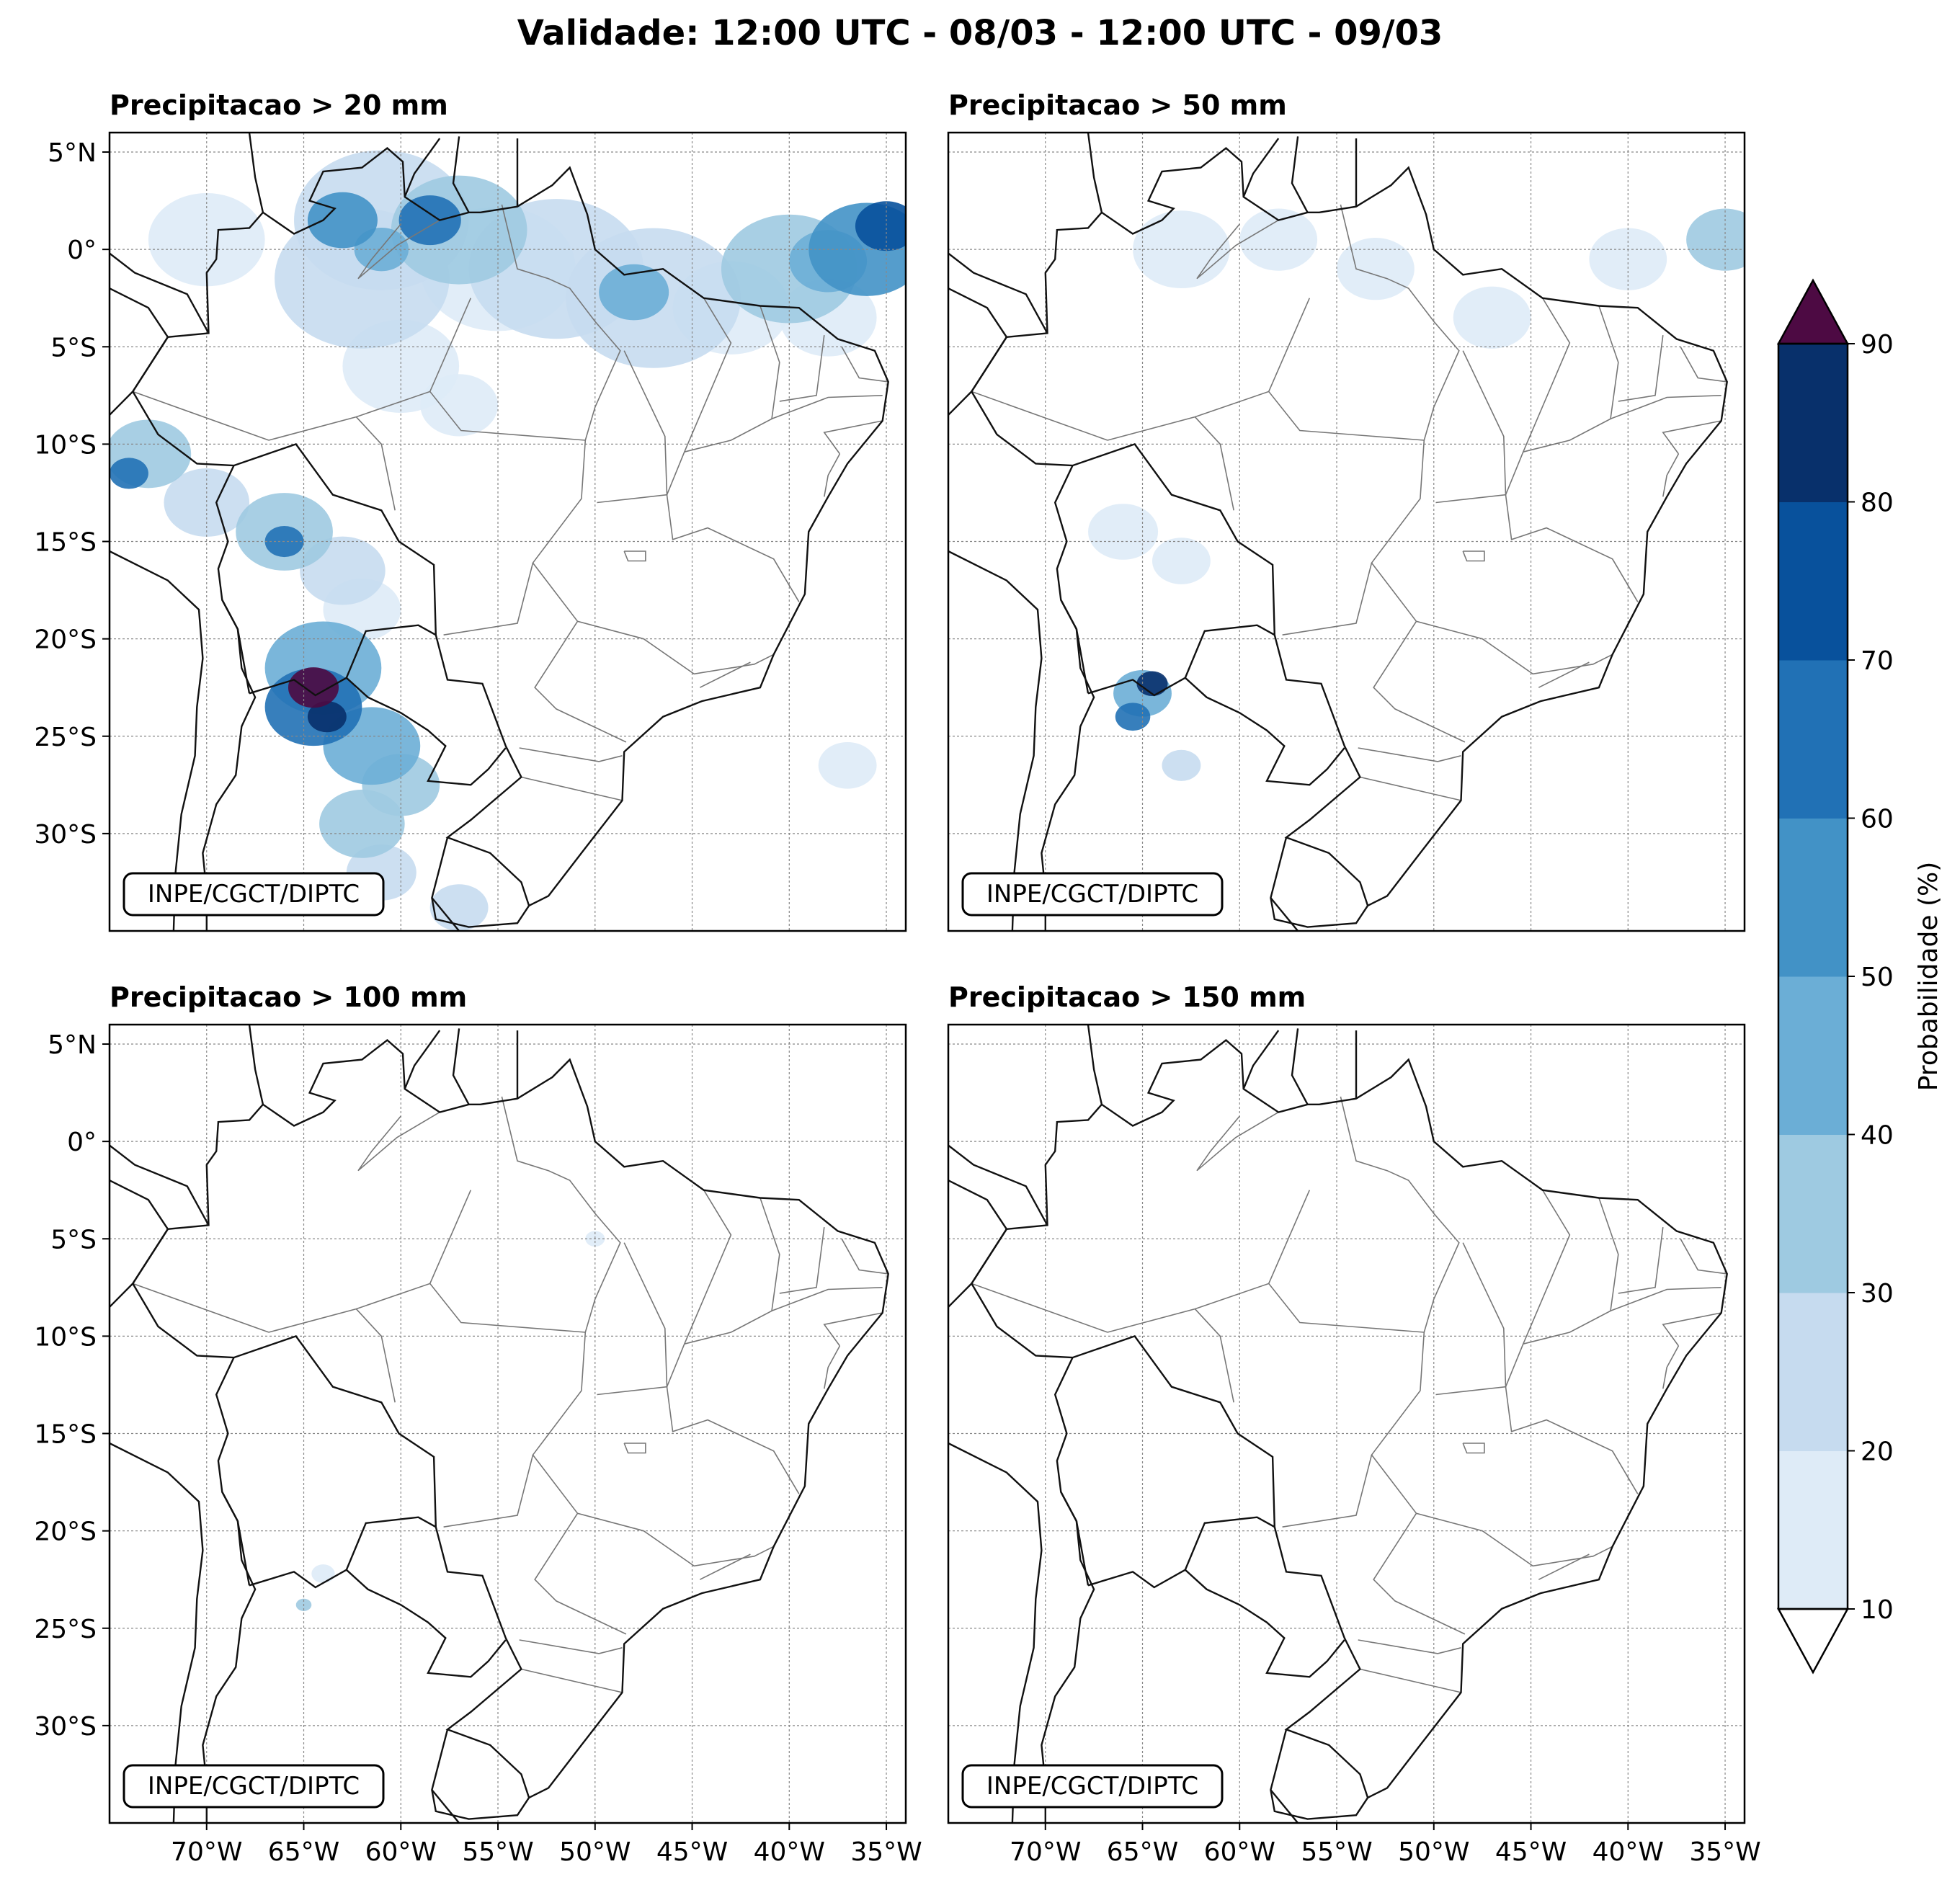  I want to click on lon-tick-label: 40°W, so click(1628, 1852).